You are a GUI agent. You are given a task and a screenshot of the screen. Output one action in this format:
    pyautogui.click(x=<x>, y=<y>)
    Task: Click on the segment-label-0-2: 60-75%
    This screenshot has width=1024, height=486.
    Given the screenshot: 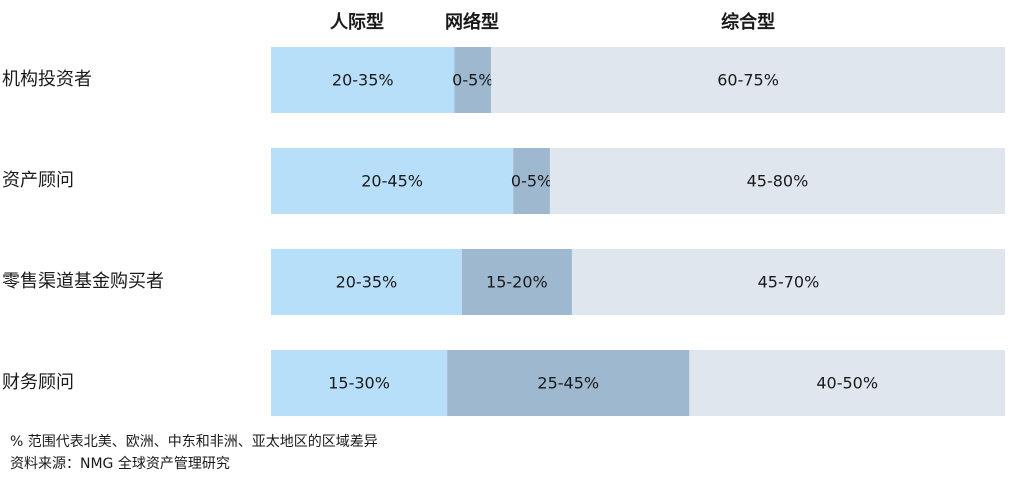 What is the action you would take?
    pyautogui.click(x=748, y=80)
    